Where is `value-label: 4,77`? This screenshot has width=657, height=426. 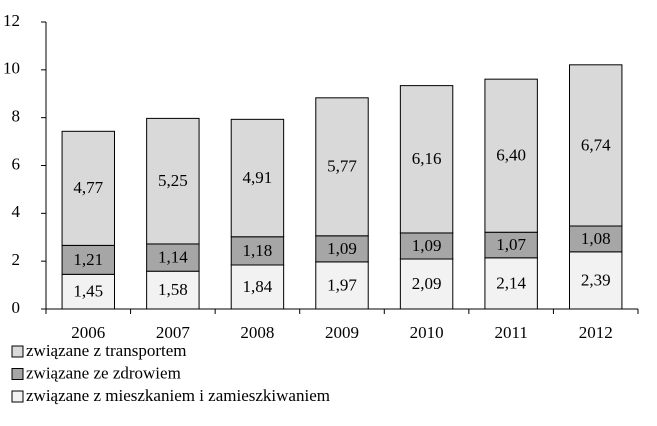
value-label: 4,77 is located at coordinates (88, 187).